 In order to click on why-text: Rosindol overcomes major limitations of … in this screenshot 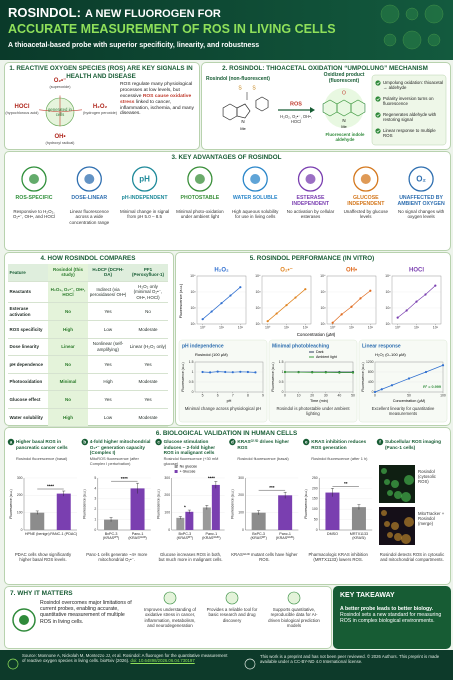, I will do `click(86, 612)`.